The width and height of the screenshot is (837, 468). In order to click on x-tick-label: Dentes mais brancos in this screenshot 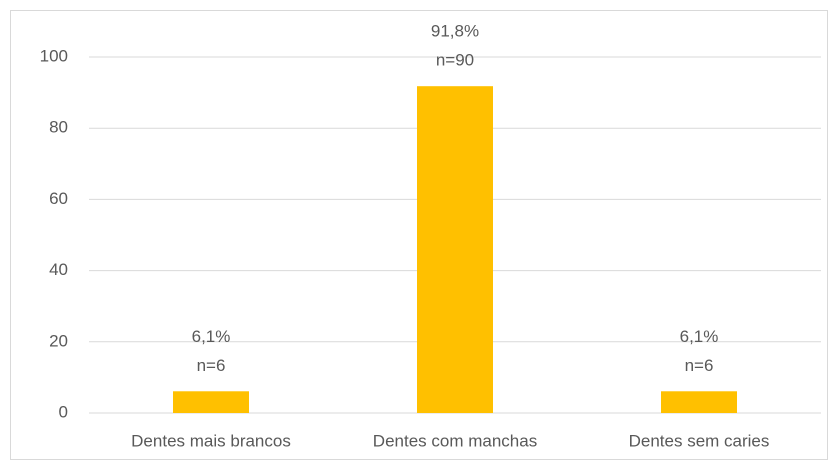, I will do `click(211, 440)`.